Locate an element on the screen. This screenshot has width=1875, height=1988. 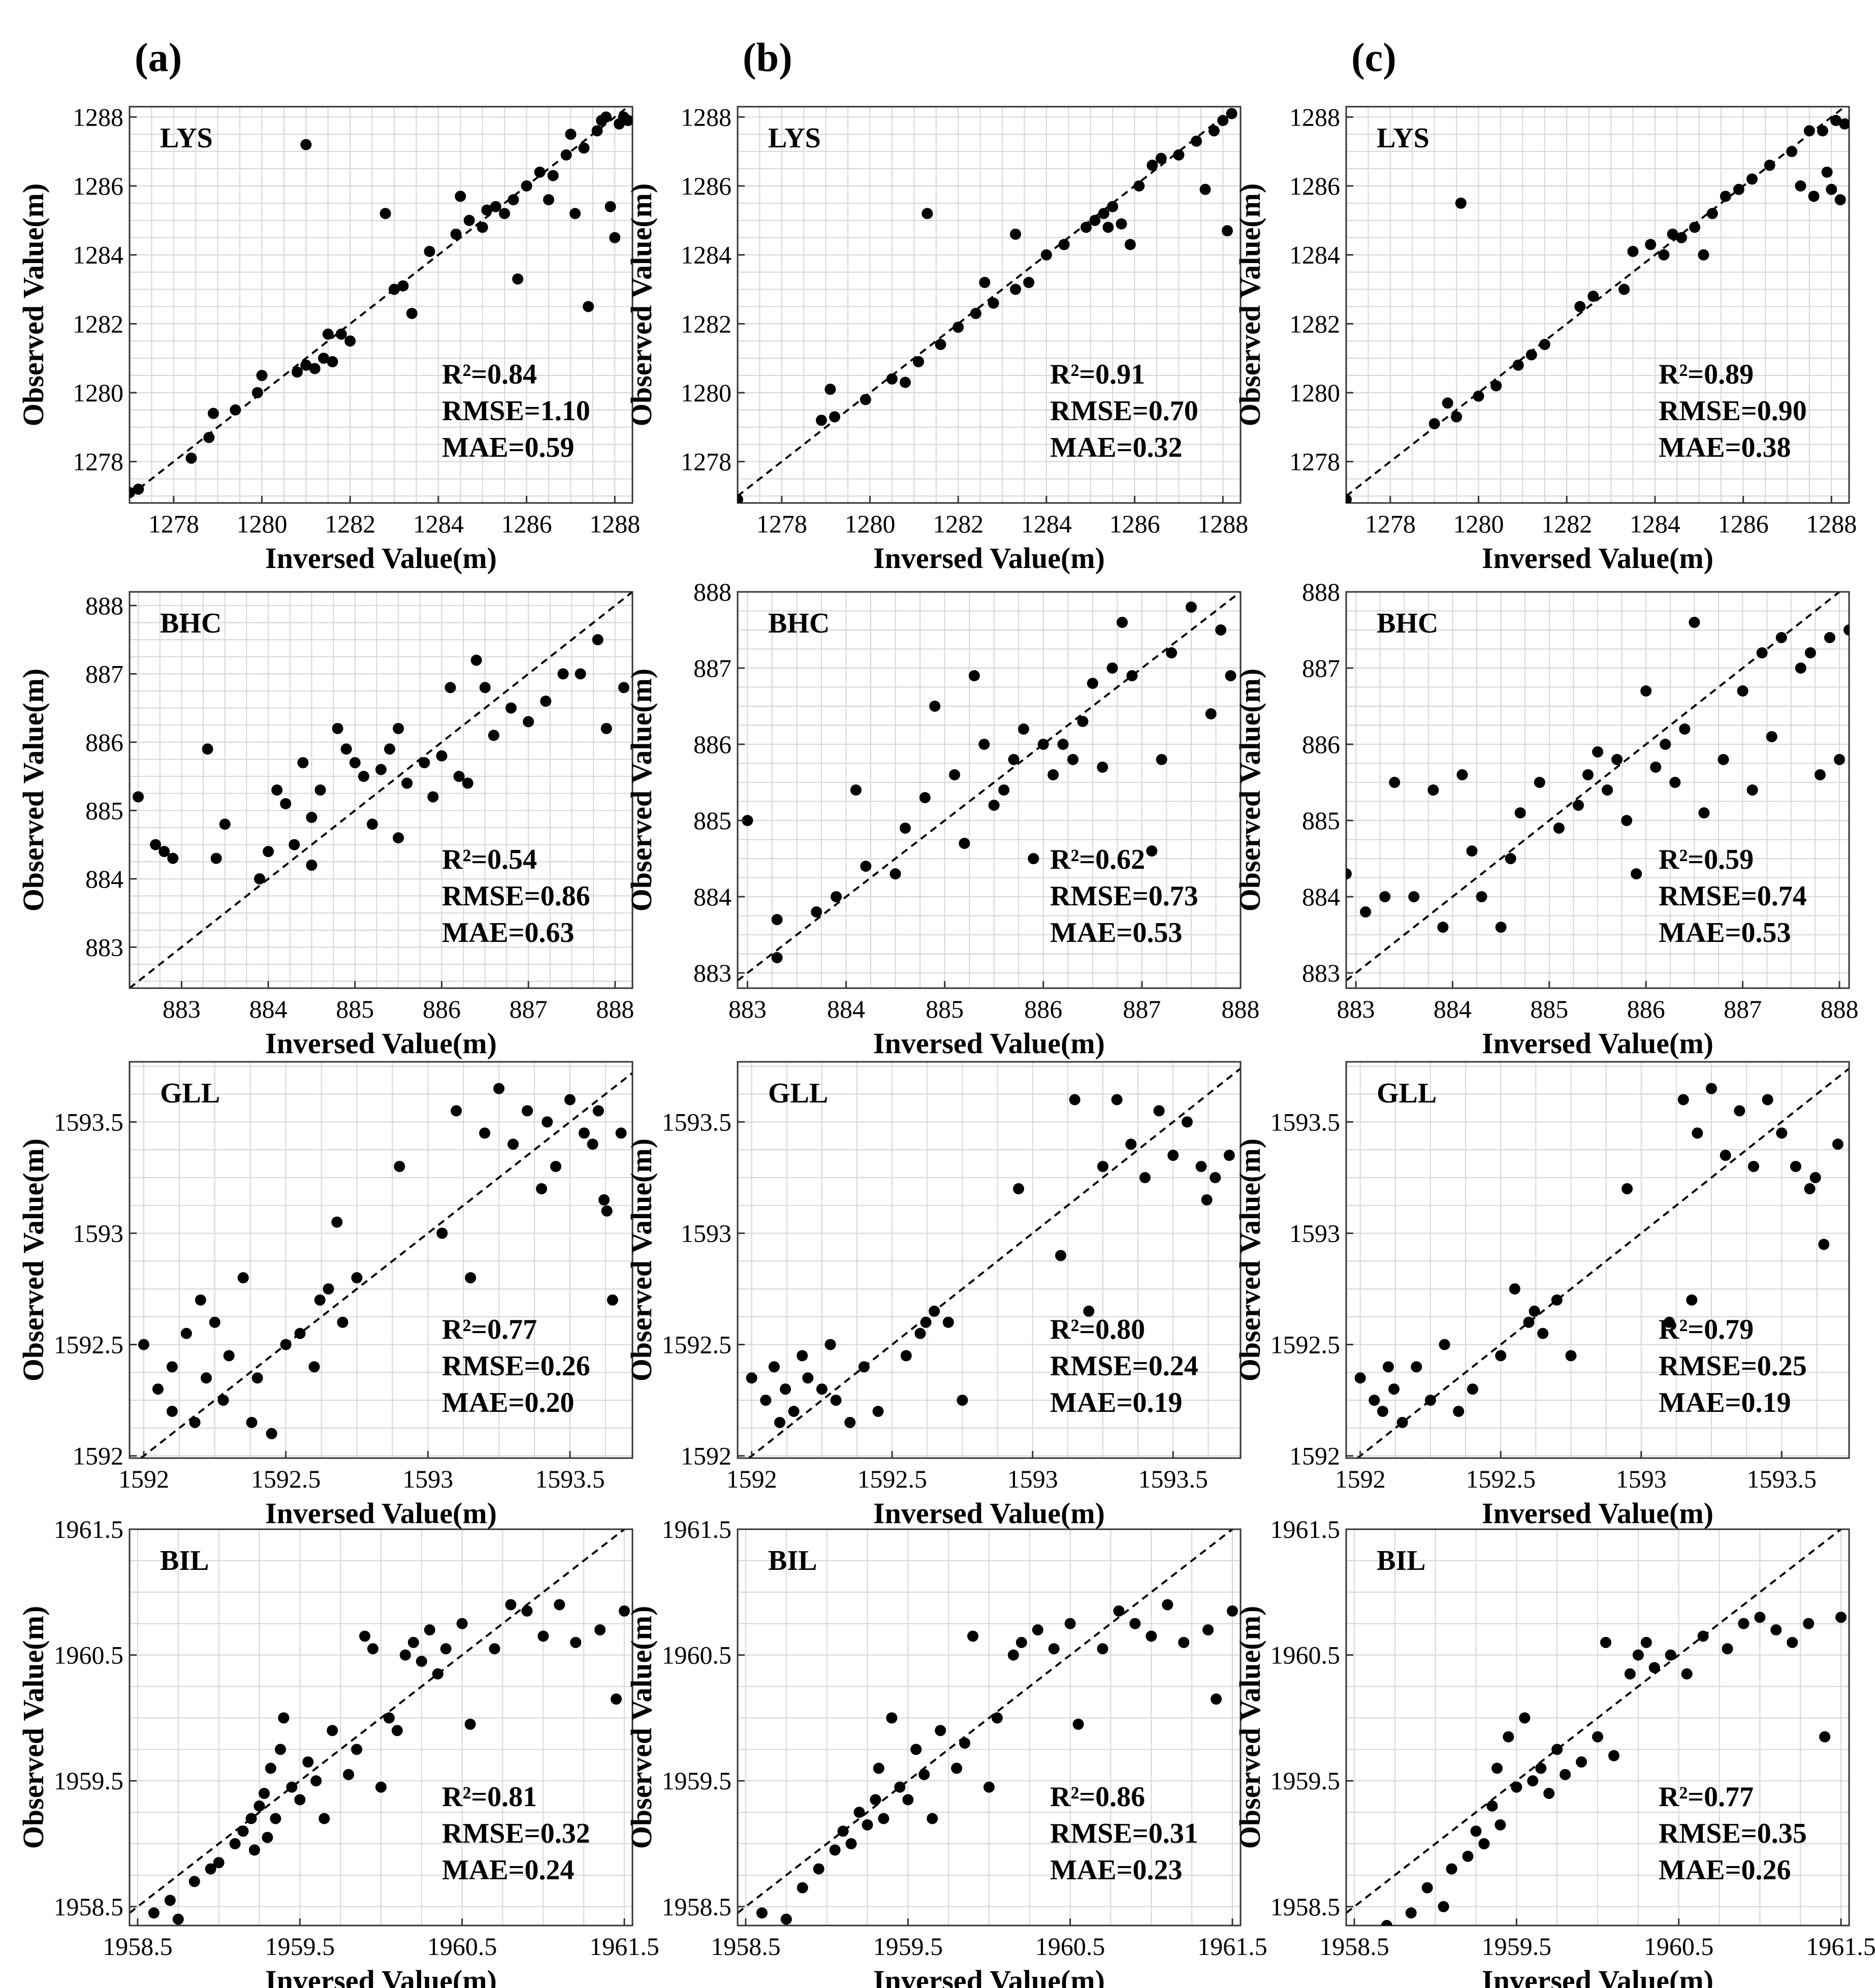
x-tick-label: 885 is located at coordinates (945, 1009).